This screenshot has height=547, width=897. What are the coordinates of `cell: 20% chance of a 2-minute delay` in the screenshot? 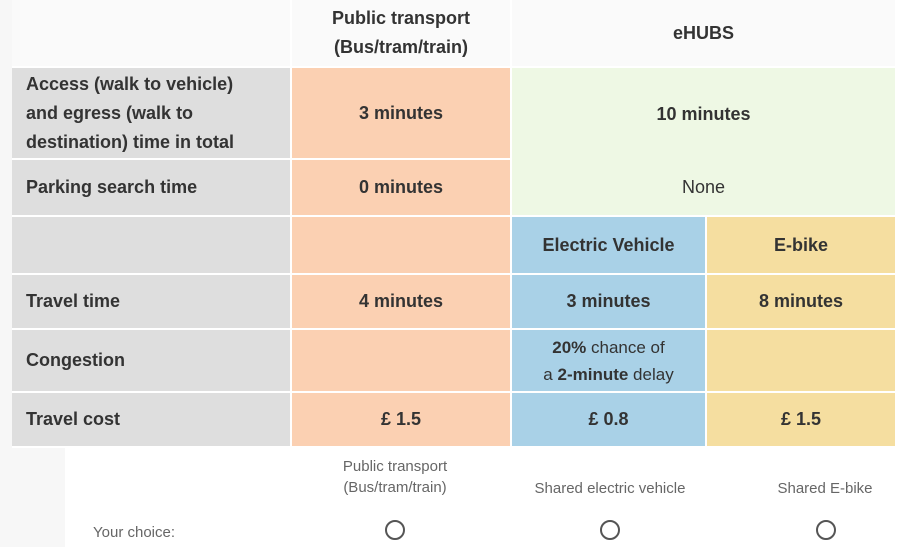 It's located at (609, 361).